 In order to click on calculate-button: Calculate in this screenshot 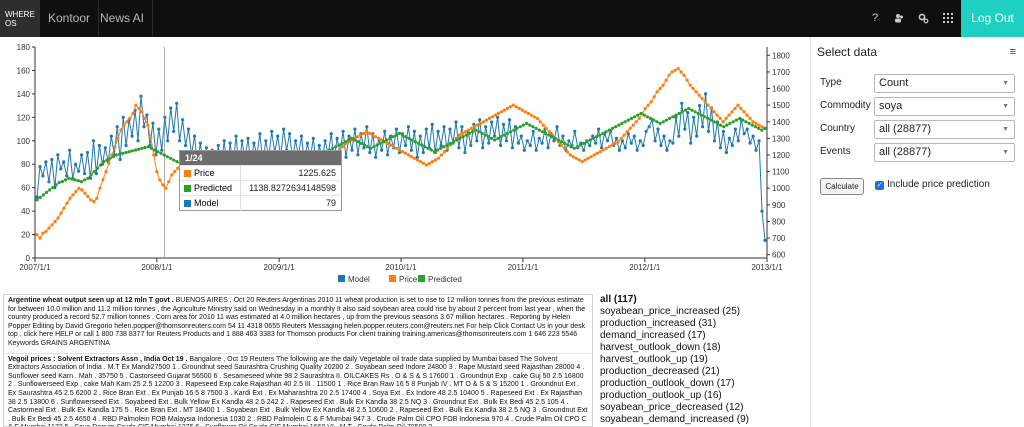, I will do `click(842, 186)`.